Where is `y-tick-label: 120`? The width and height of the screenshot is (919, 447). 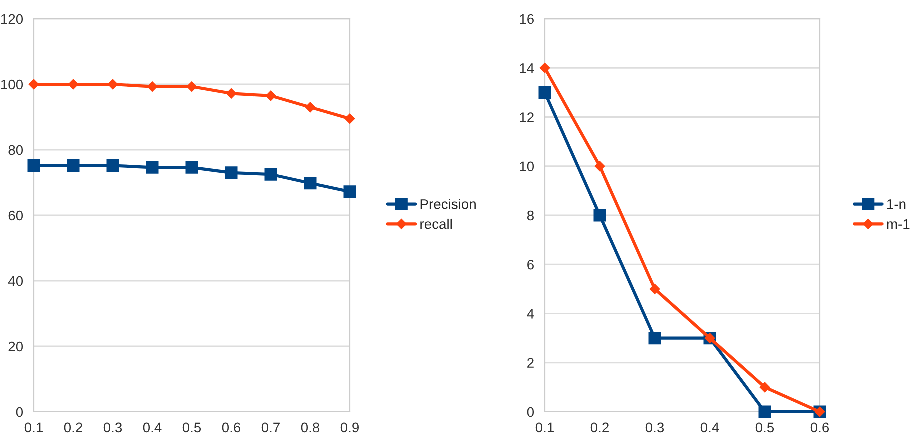
y-tick-label: 120 is located at coordinates (12, 19).